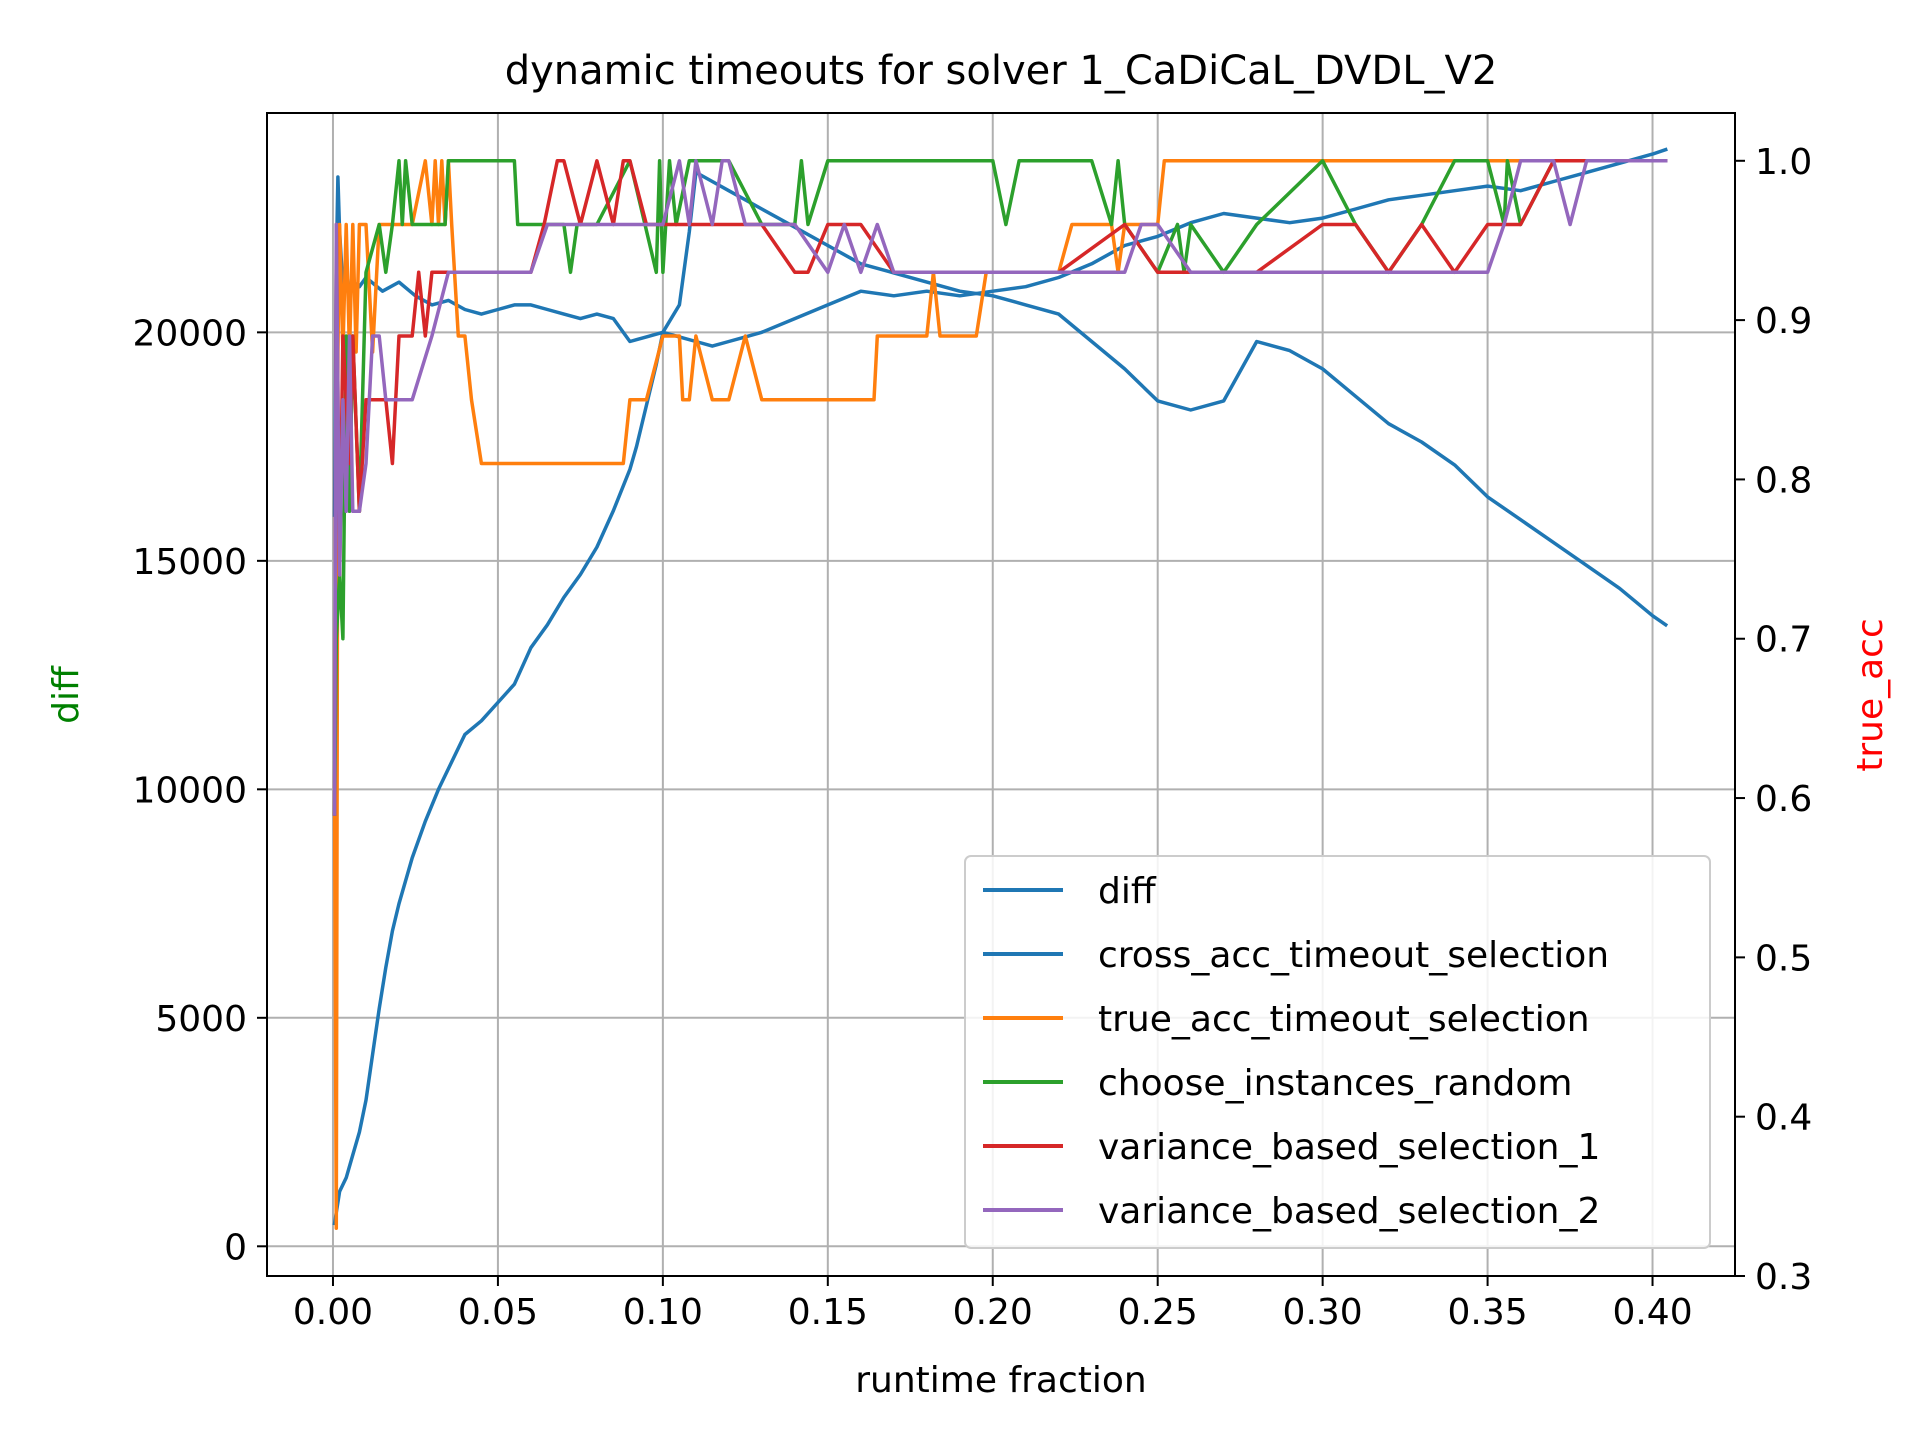  I want to click on y-right-tick-label: 1.0, so click(1783, 162).